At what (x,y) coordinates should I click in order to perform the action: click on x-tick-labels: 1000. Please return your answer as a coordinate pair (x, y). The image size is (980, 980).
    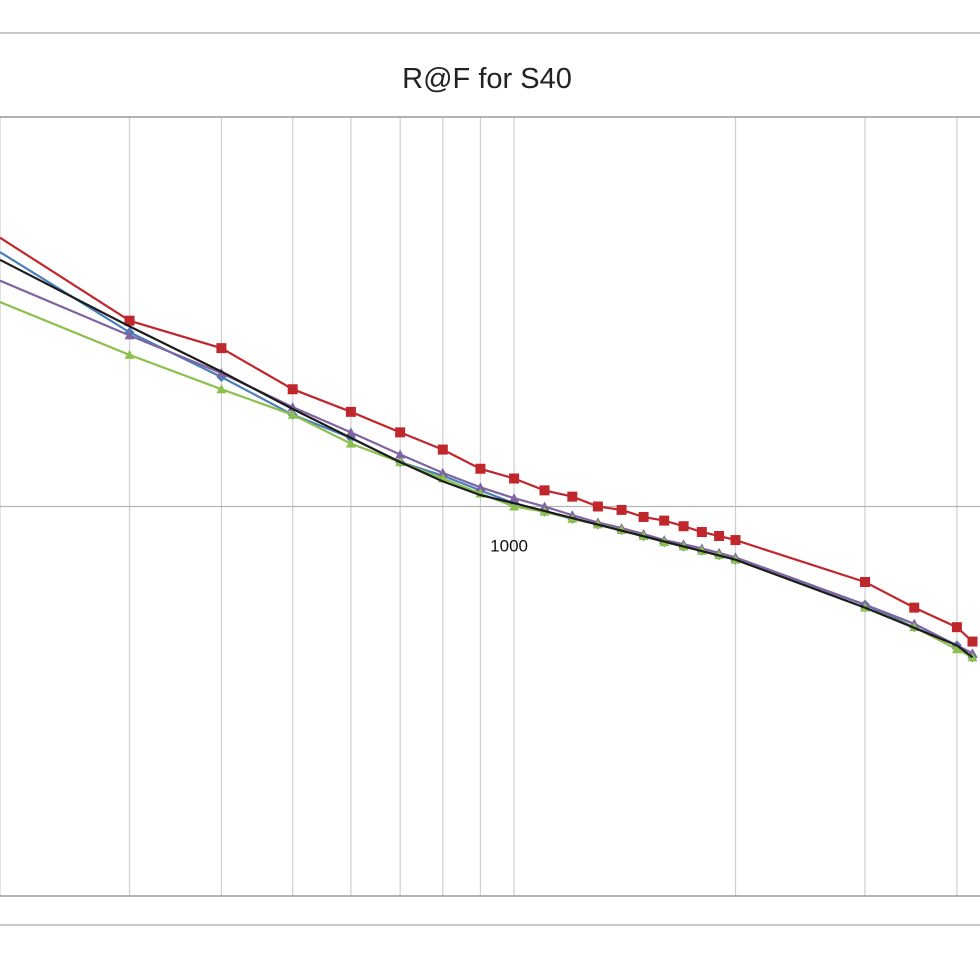
    Looking at the image, I should click on (509, 546).